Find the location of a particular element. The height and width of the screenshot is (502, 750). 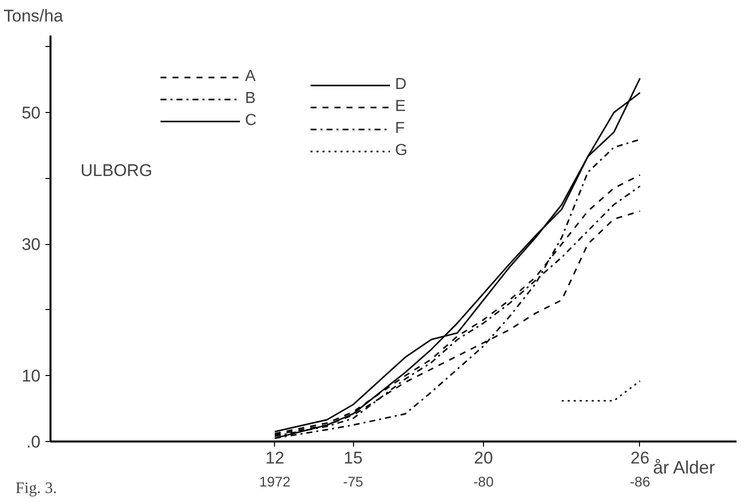

y-tick-label: 50 is located at coordinates (31, 112).